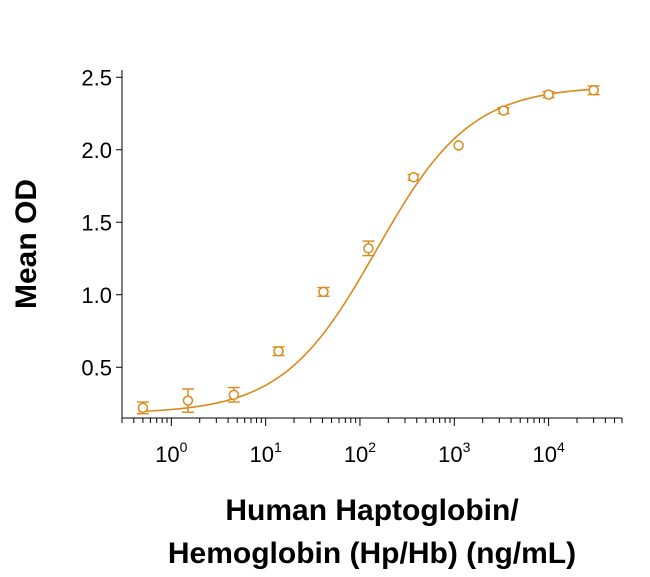 This screenshot has width=650, height=577. What do you see at coordinates (102, 241) in the screenshot?
I see `y-axis: 0.5 1.0 1.5 2.0 2.5` at bounding box center [102, 241].